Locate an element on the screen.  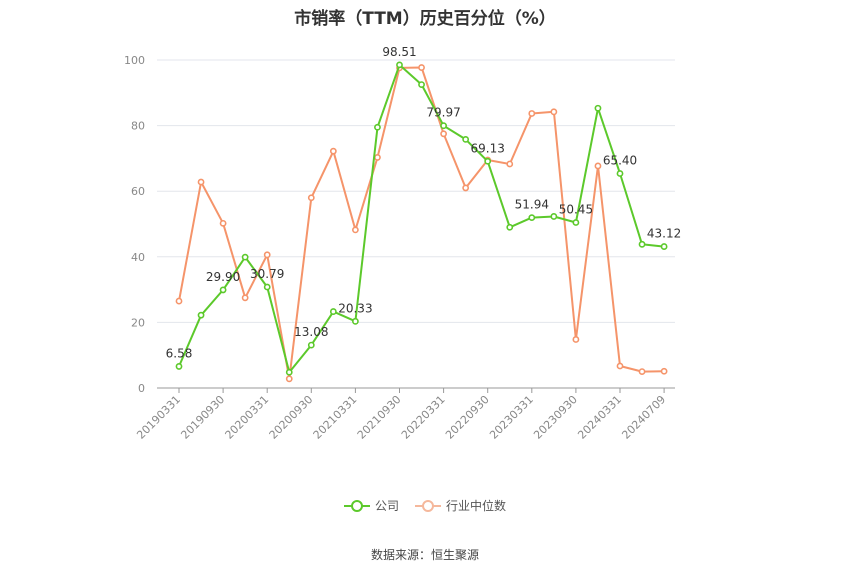
legend-swatch-industry-icon is located at coordinates (428, 506).